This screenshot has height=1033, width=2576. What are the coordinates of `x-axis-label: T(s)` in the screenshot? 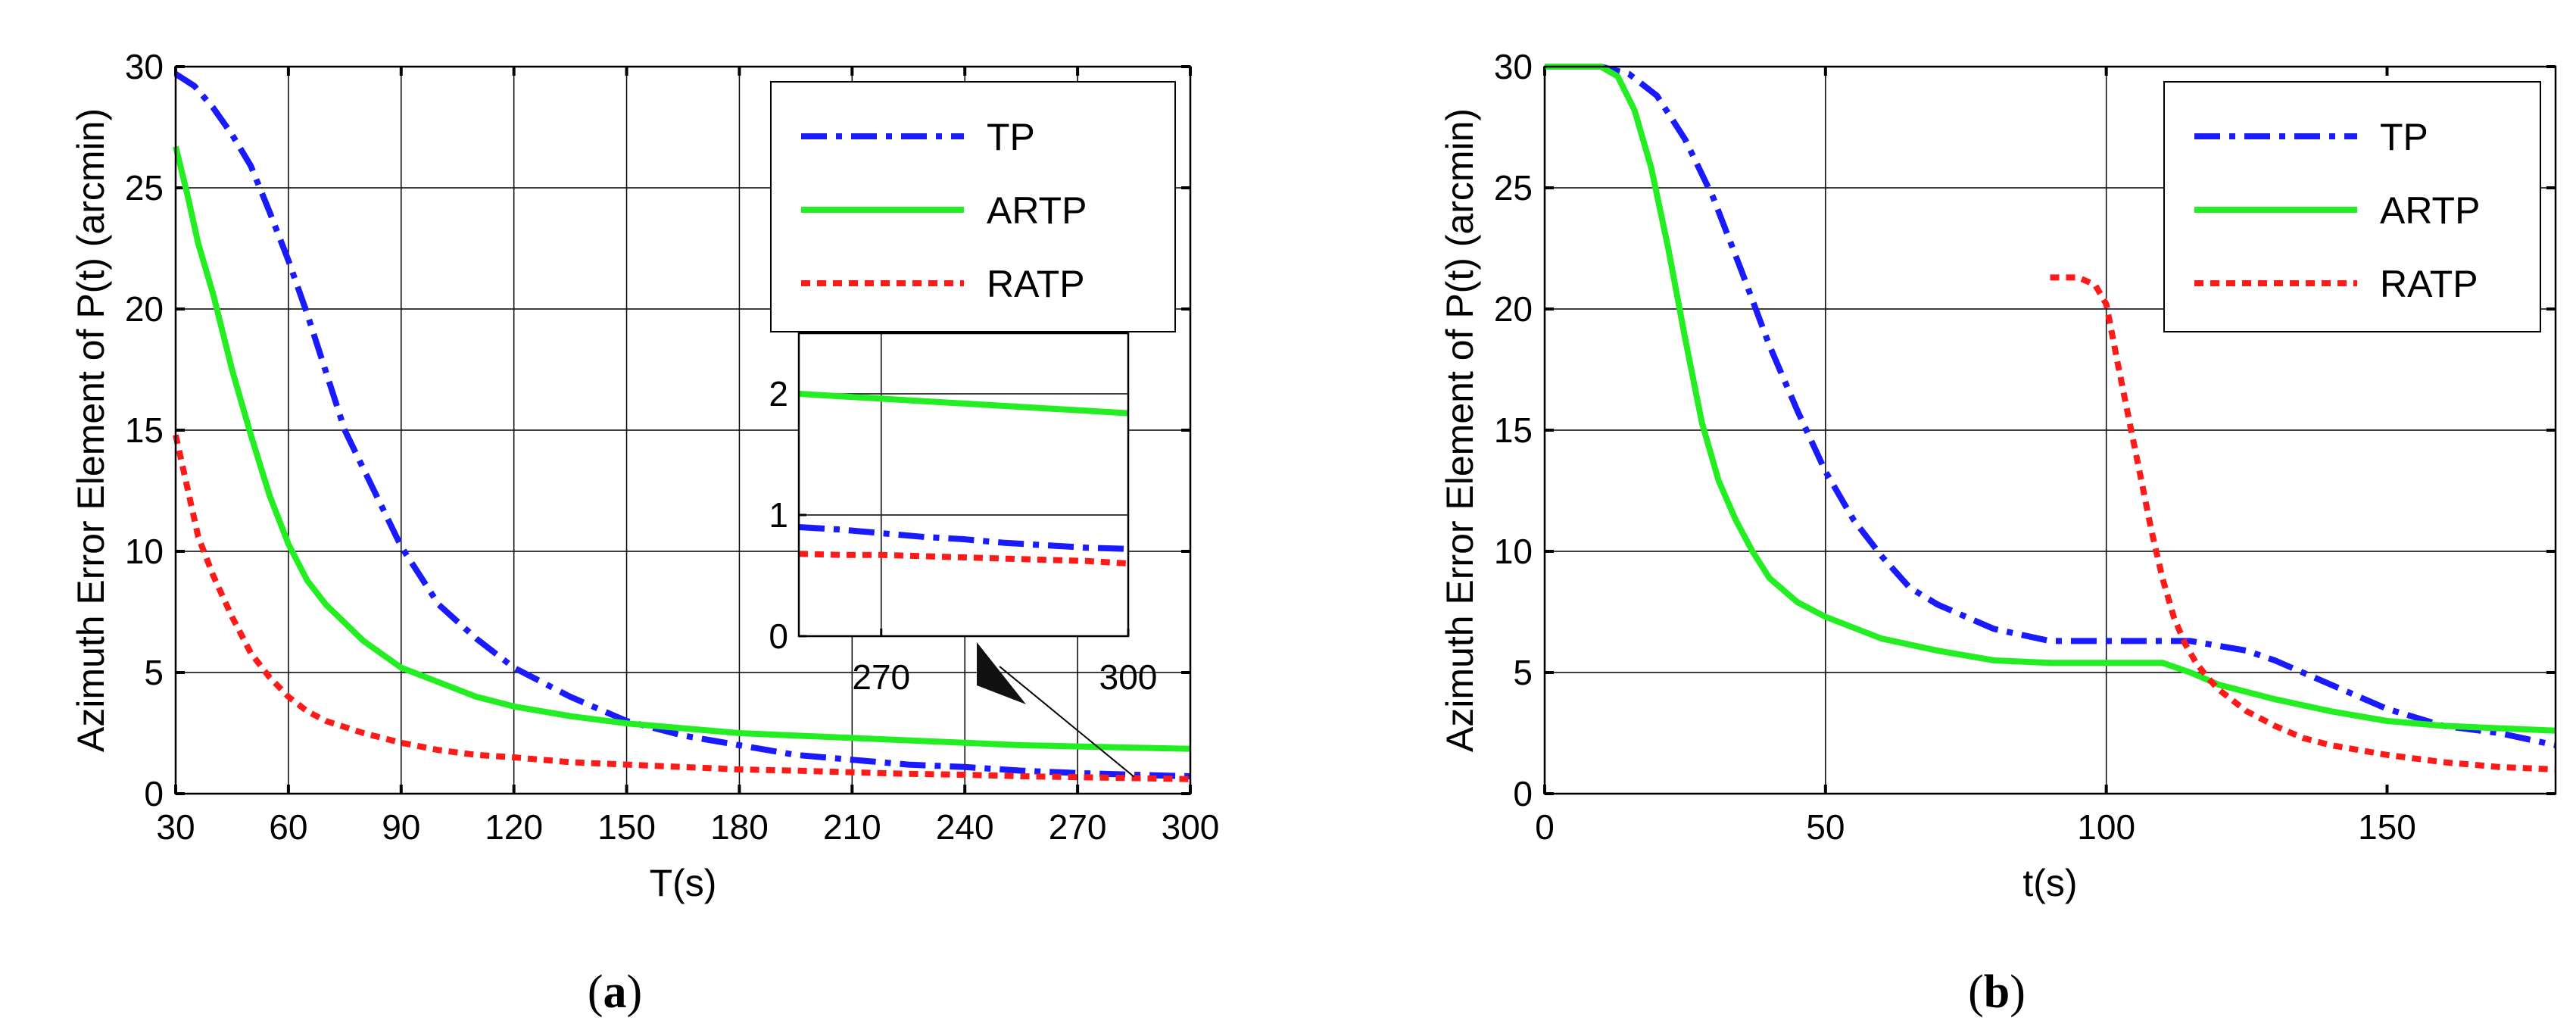 It's located at (683, 883).